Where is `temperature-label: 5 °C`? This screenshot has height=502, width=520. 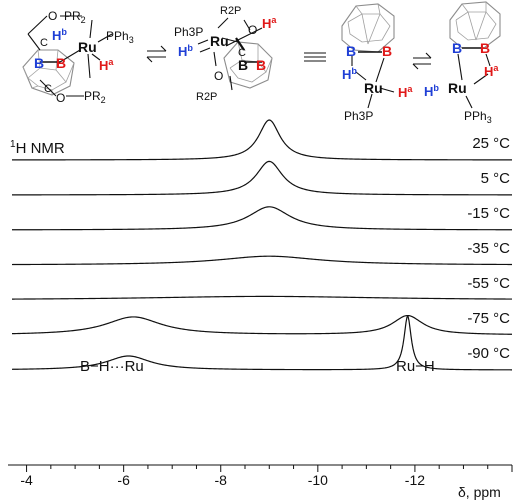
temperature-label: 5 °C is located at coordinates (496, 178).